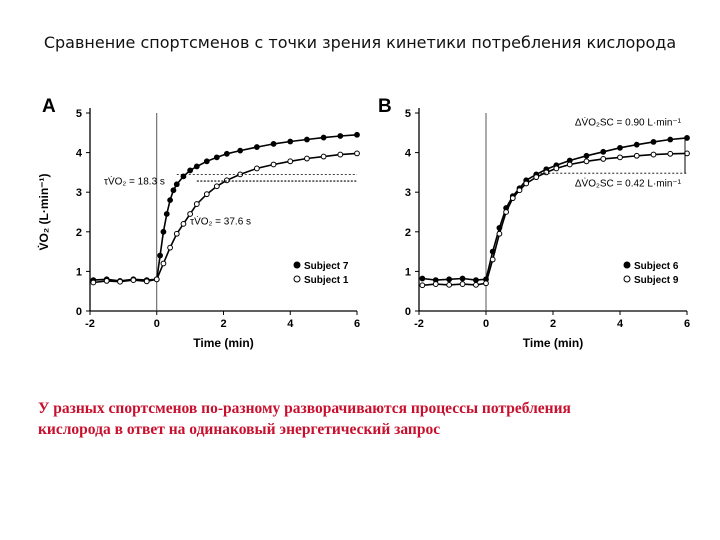 Image resolution: width=720 pixels, height=540 pixels. I want to click on x-axis-label: Time (min), so click(553, 343).